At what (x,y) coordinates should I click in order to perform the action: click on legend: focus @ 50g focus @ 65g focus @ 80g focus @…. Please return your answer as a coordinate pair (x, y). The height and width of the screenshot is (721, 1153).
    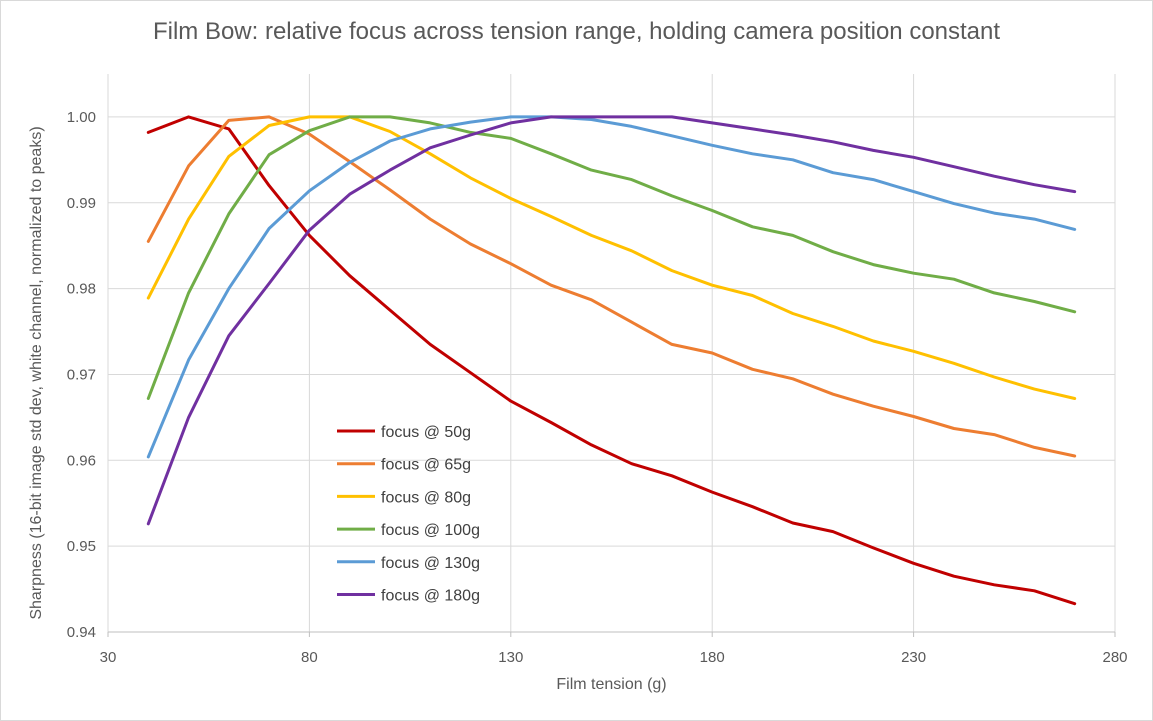
    Looking at the image, I should click on (408, 514).